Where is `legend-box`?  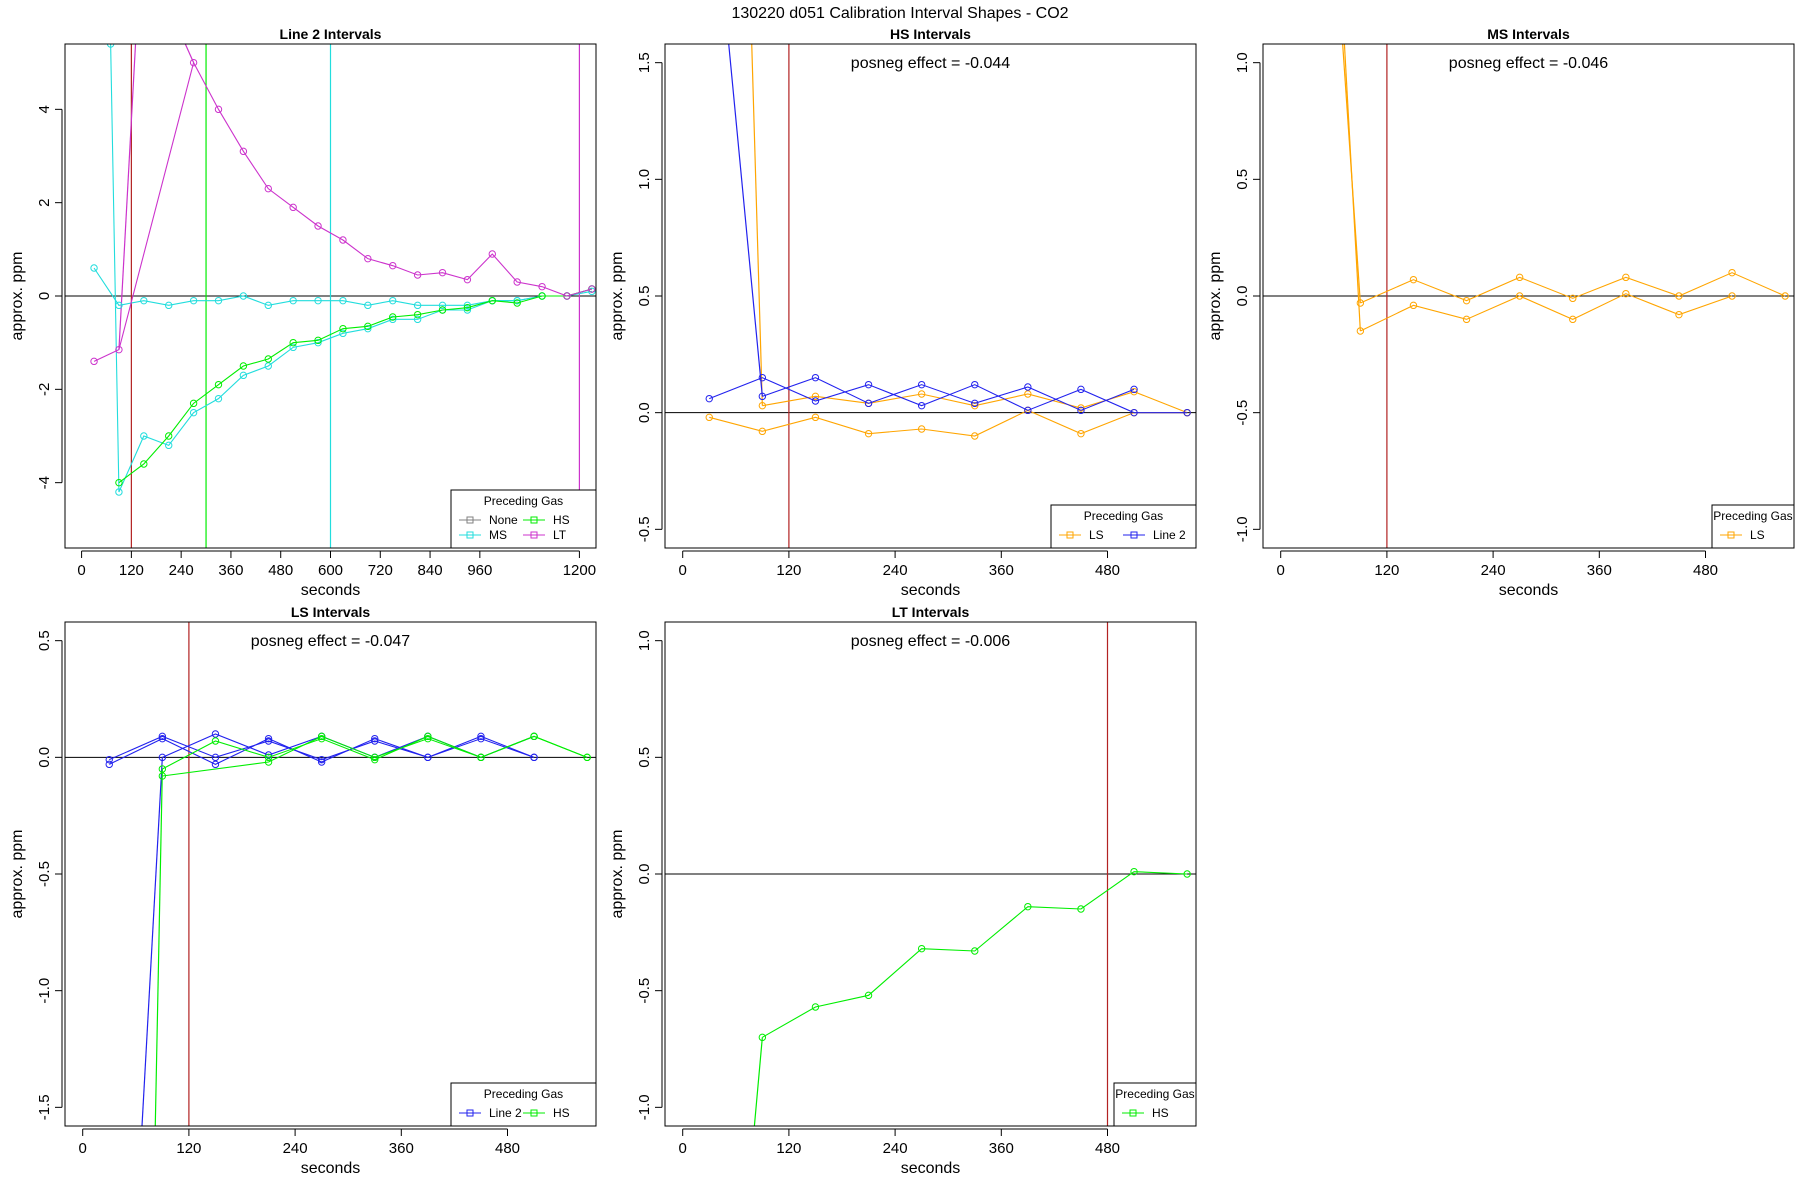
legend-box is located at coordinates (523, 519).